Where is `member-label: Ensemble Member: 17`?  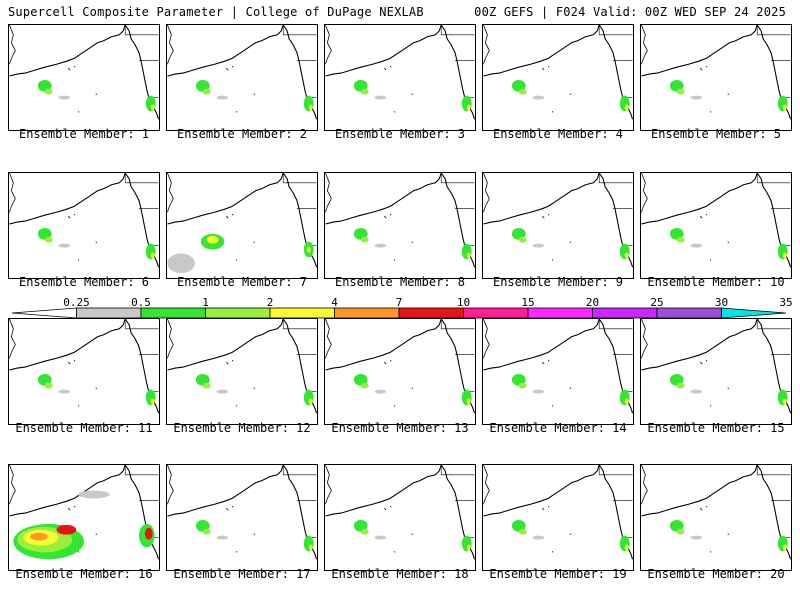 member-label: Ensemble Member: 17 is located at coordinates (242, 574).